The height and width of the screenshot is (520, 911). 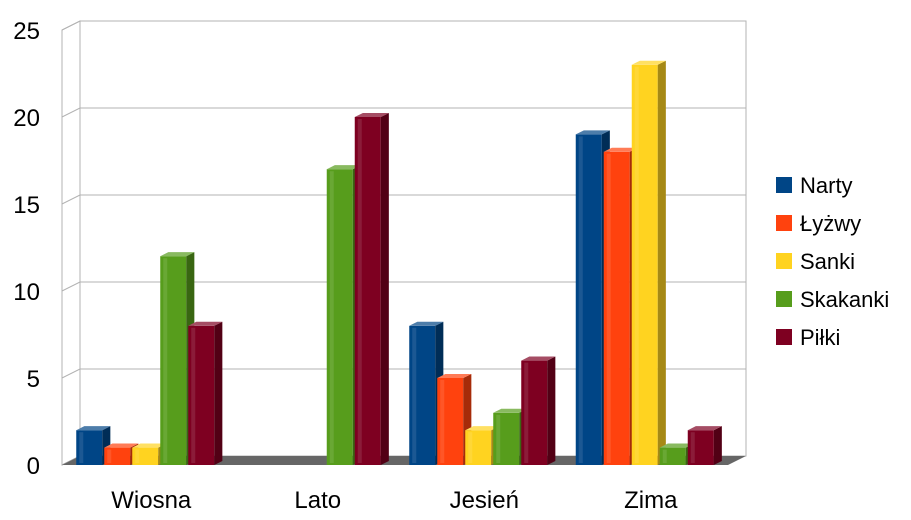 What do you see at coordinates (784, 185) in the screenshot?
I see `legend-swatch-Narty` at bounding box center [784, 185].